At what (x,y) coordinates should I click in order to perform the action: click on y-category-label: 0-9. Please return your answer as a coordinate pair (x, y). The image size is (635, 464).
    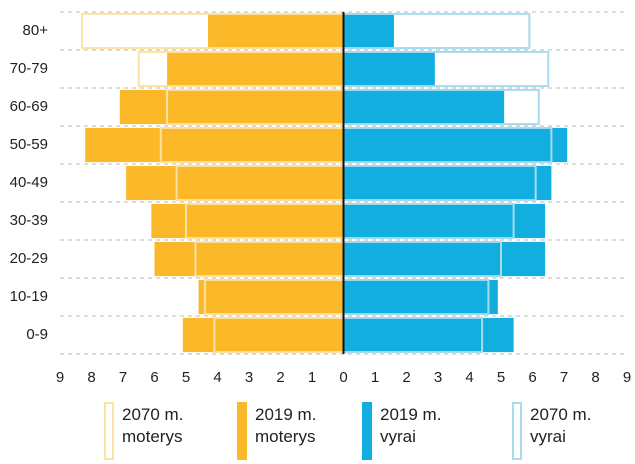
    Looking at the image, I should click on (37, 334).